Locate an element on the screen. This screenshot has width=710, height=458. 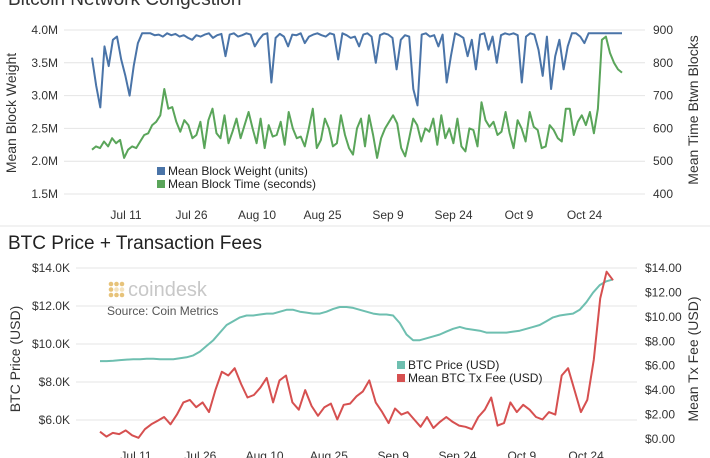
chart-title: BTC Price + Transaction Fees is located at coordinates (135, 243).